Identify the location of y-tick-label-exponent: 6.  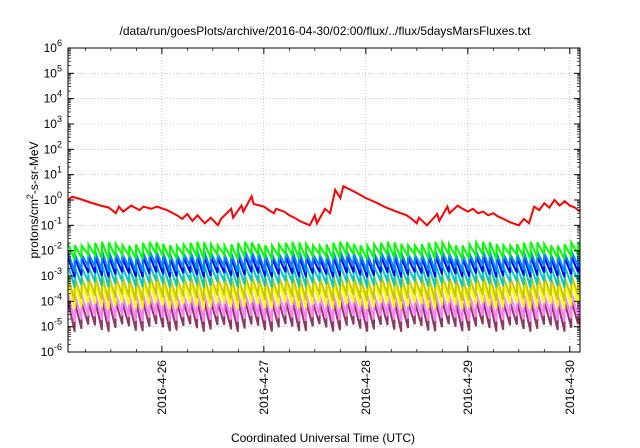
(59, 43).